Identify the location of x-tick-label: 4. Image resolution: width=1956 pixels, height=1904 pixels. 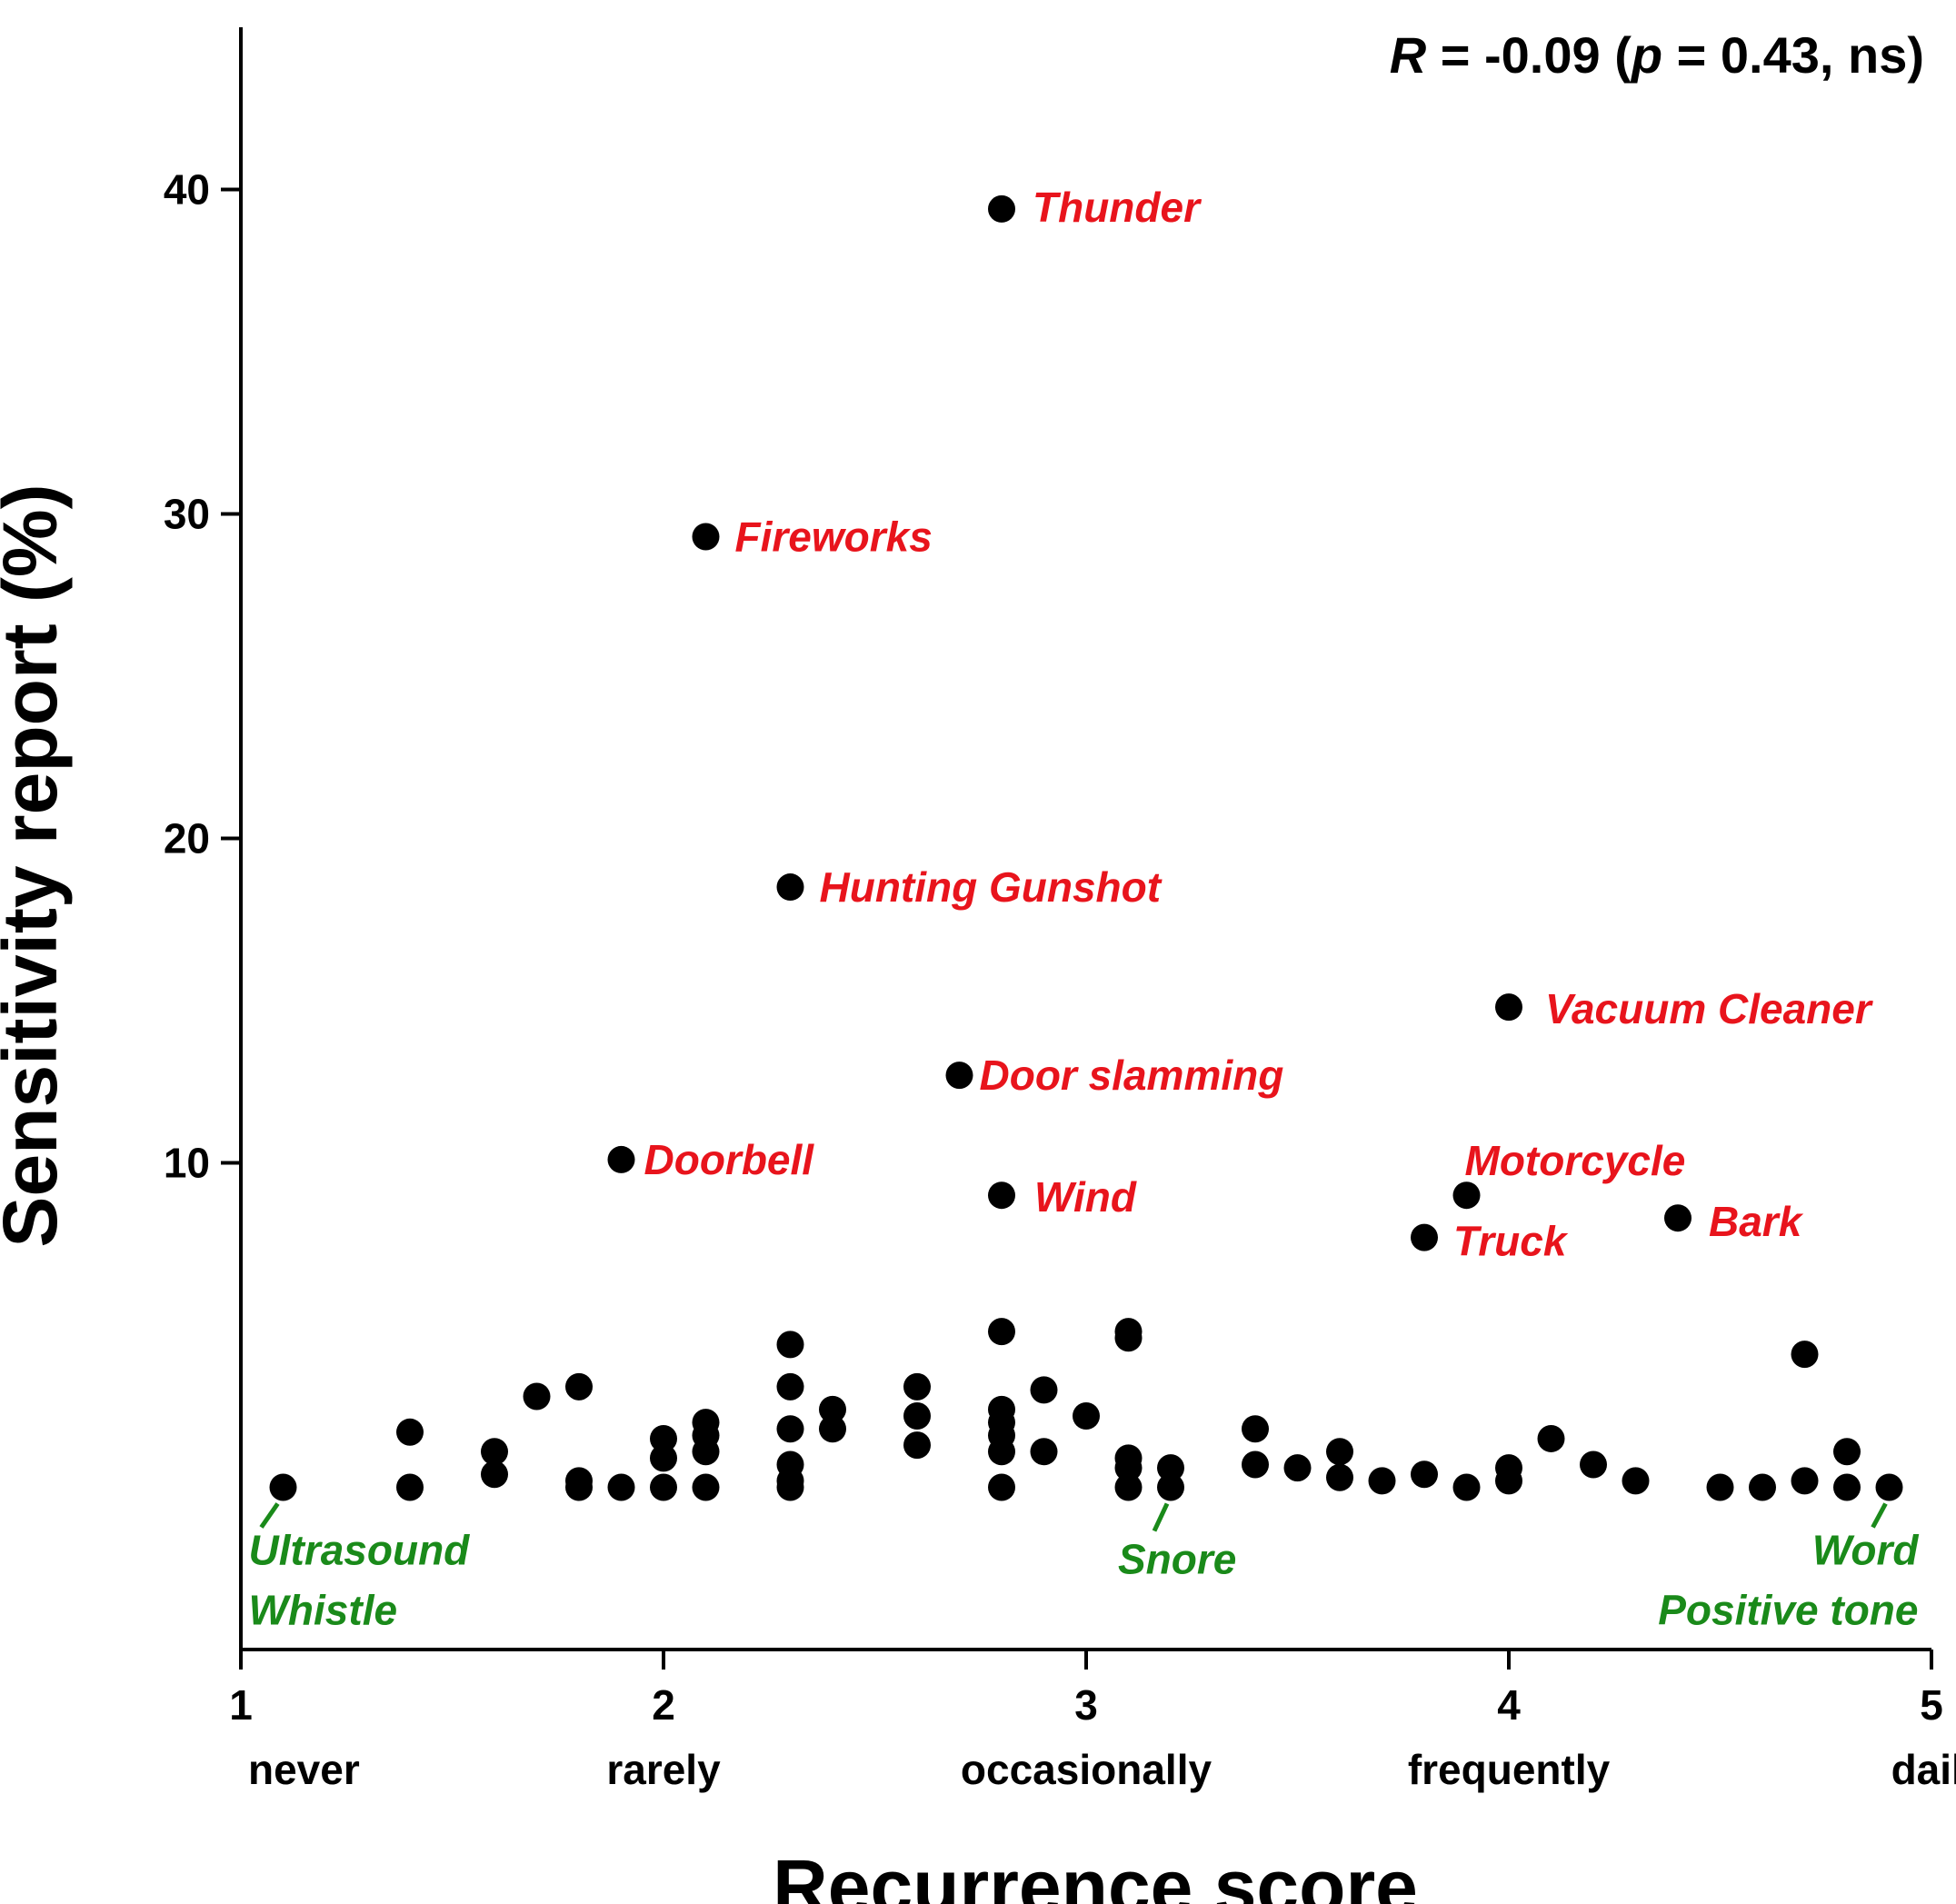
(1509, 1705).